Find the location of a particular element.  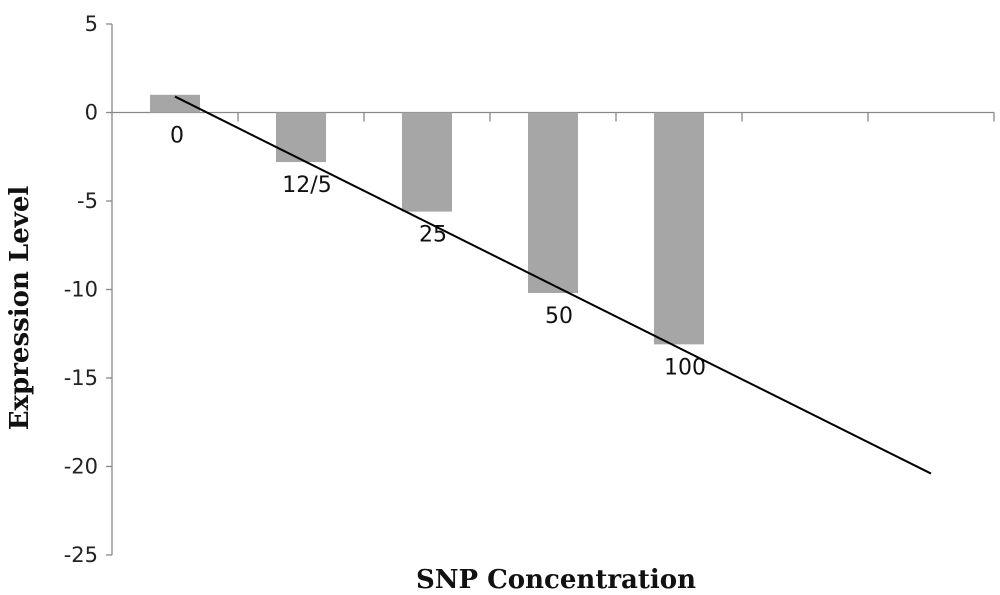

category-label: 0 is located at coordinates (177, 136).